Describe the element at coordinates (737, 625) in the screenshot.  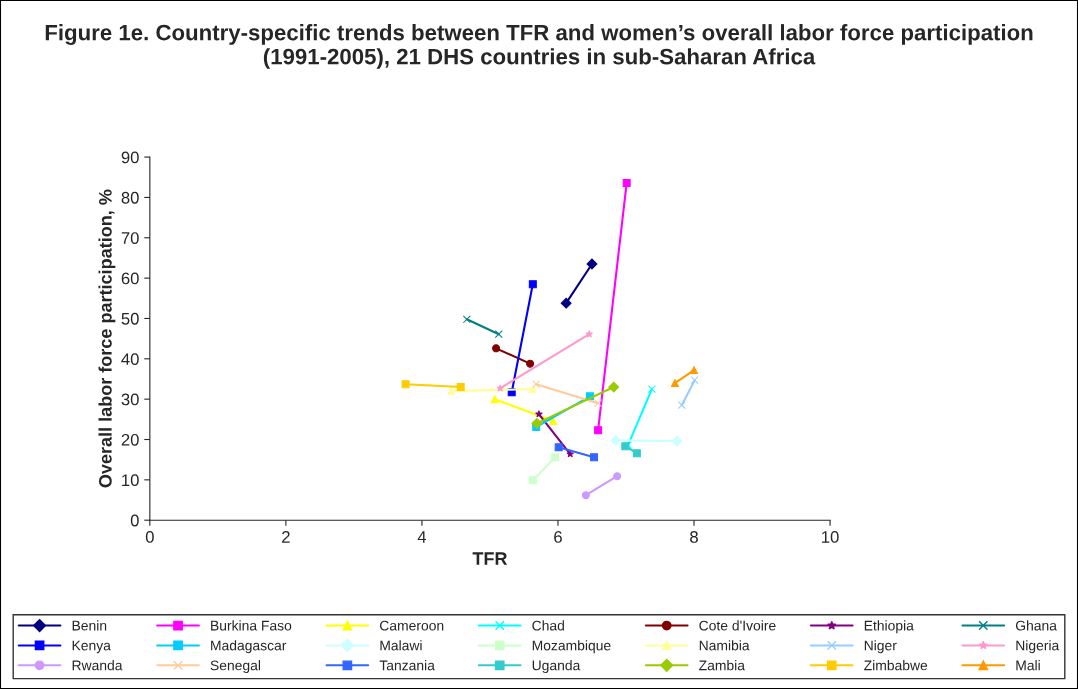
I see `legend-label: Cote d'Ivoire` at that location.